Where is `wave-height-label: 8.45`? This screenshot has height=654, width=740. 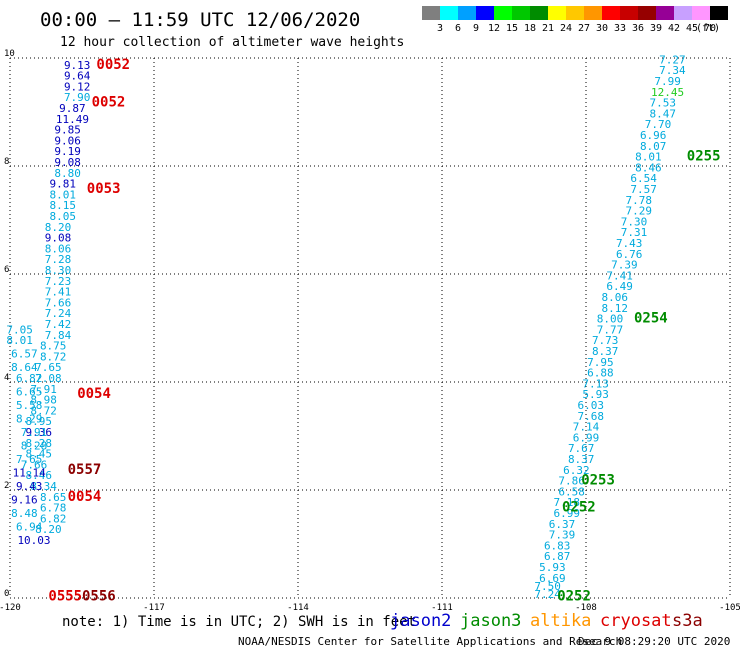
wave-height-label: 8.45 is located at coordinates (39, 454).